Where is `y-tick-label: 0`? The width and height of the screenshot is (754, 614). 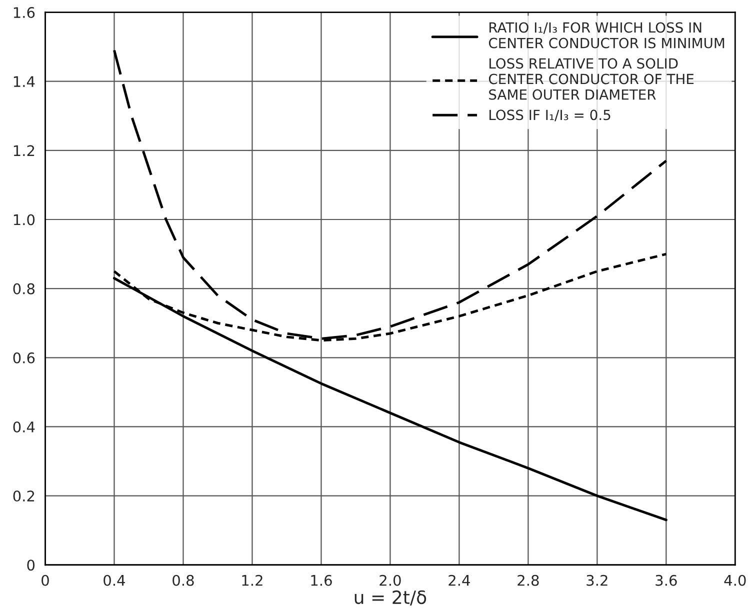
y-tick-label: 0 is located at coordinates (31, 565).